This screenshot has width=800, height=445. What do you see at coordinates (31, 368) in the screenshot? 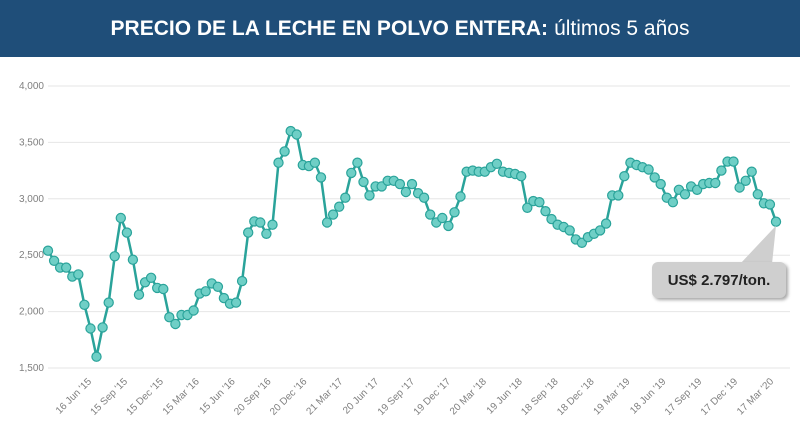
I see `y-tick-label: 1,500` at bounding box center [31, 368].